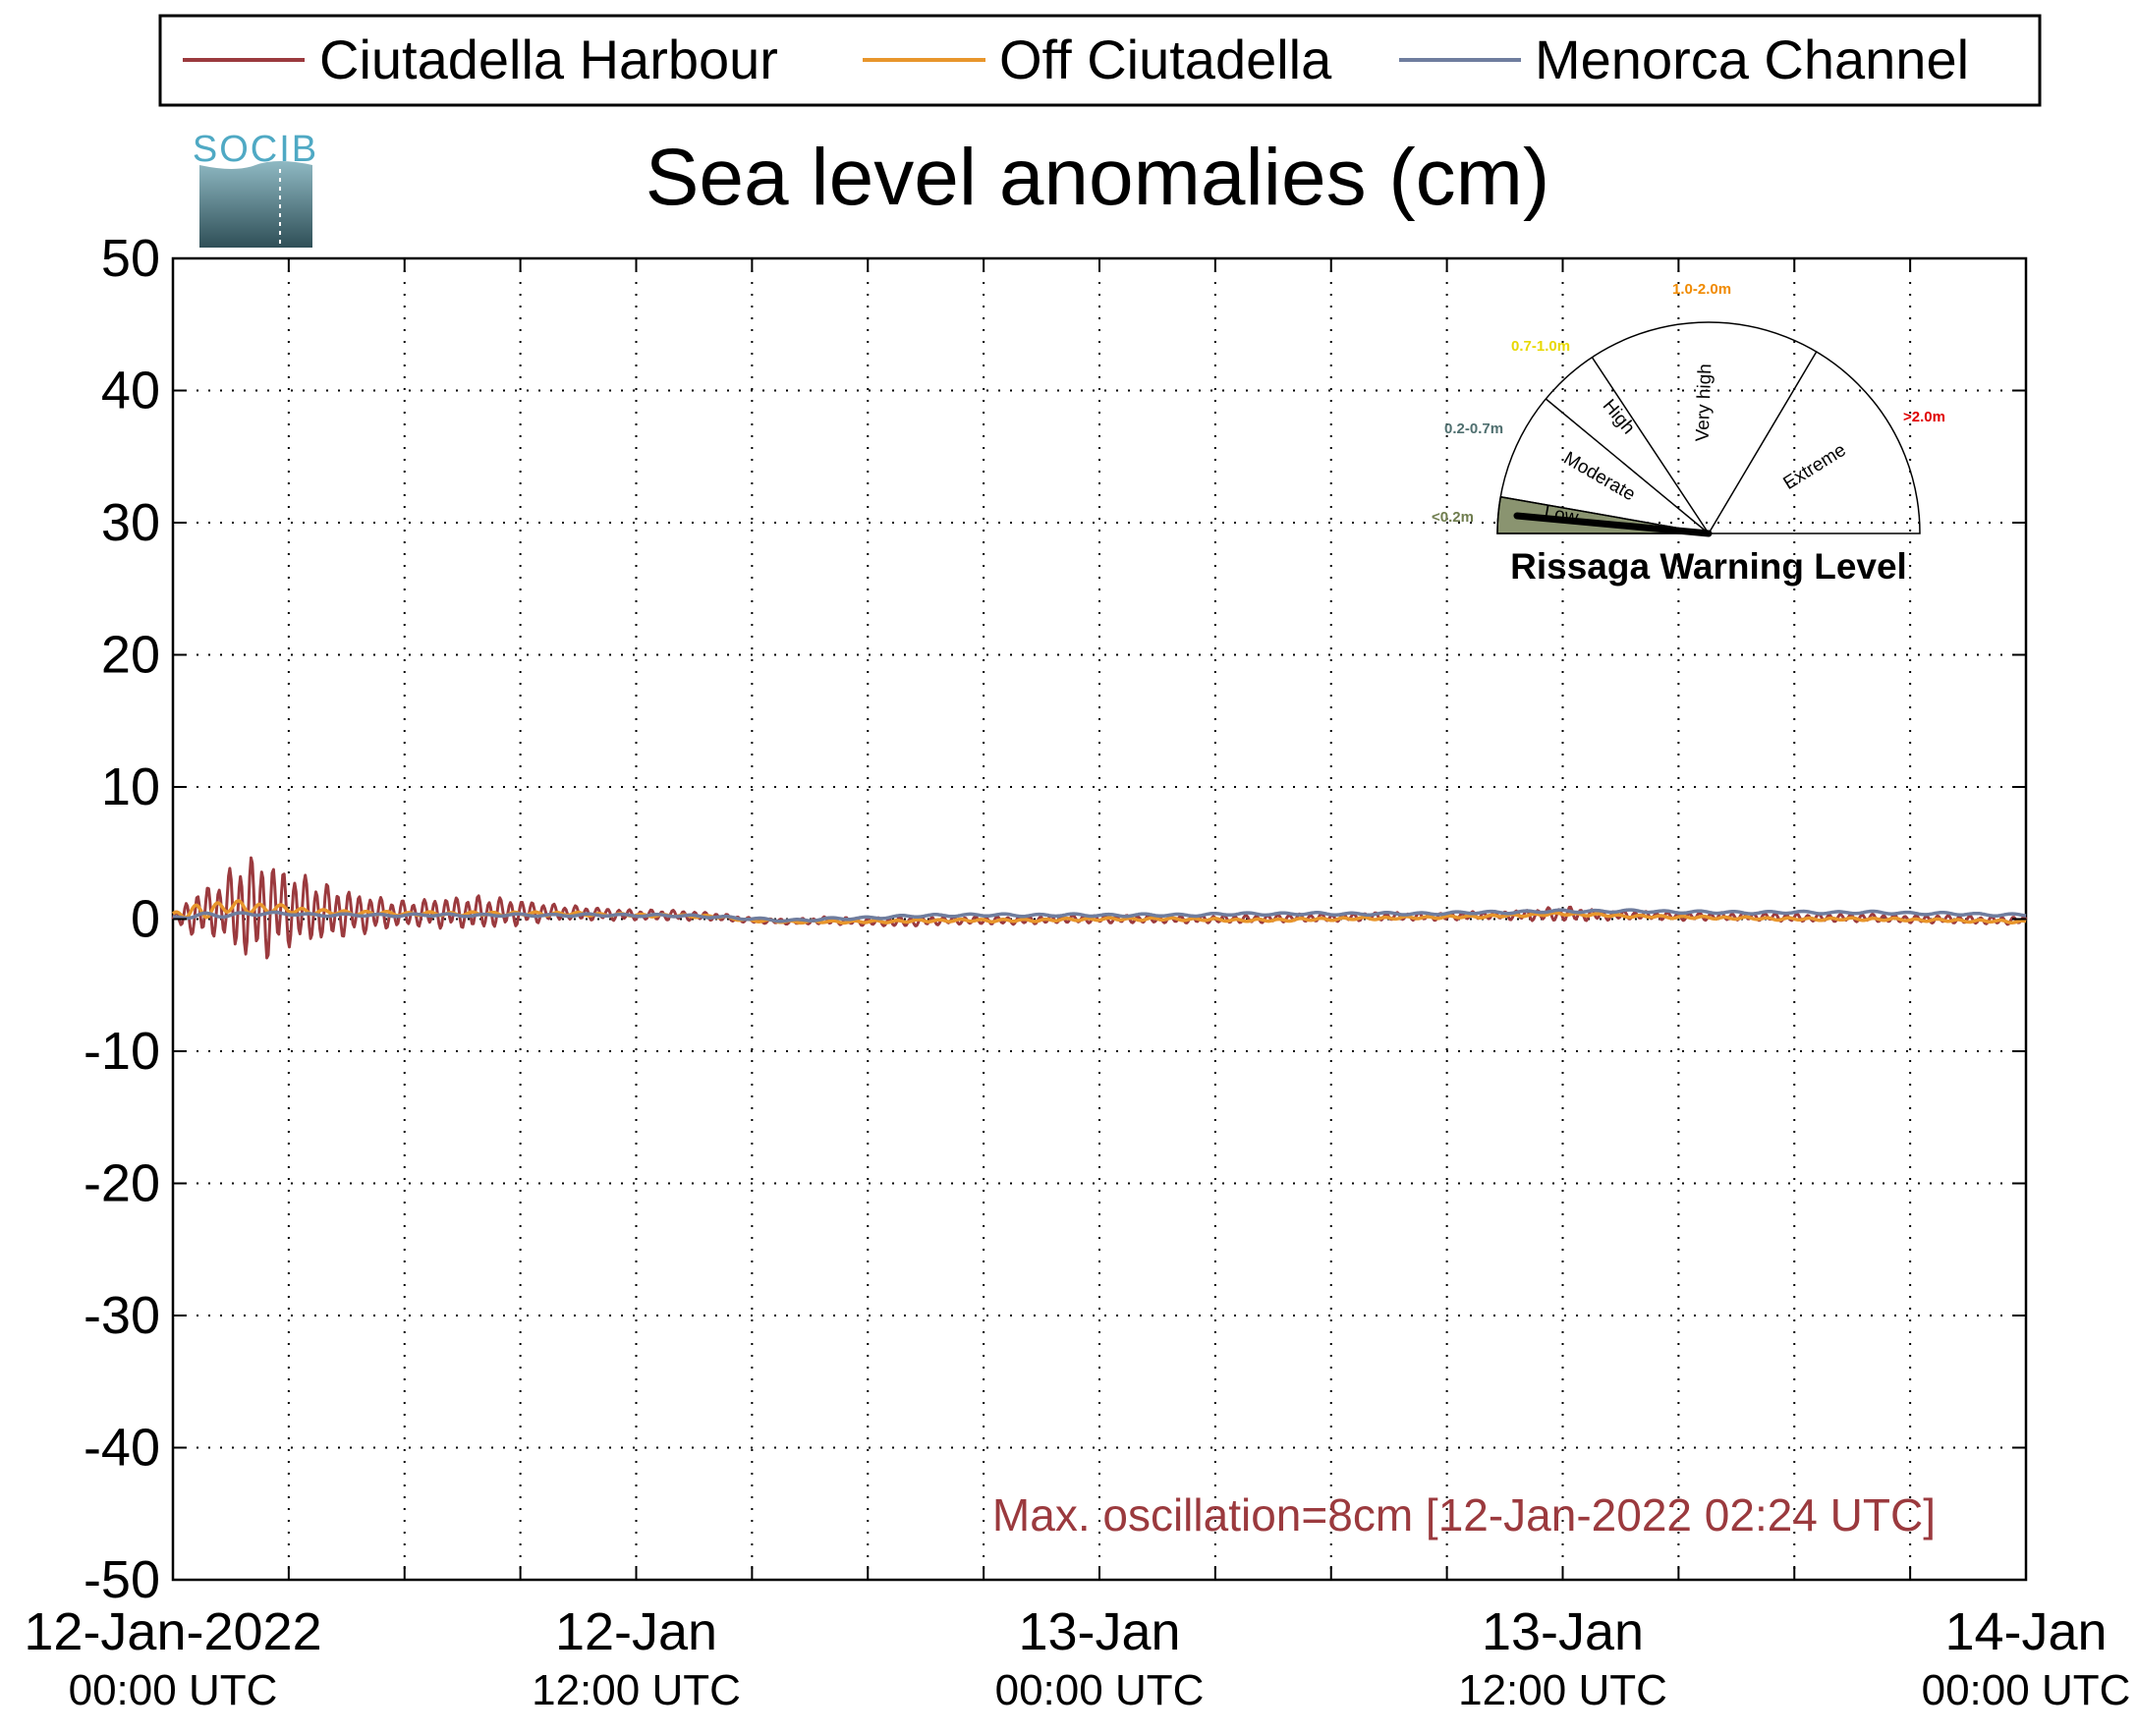 The image size is (2137, 1736). What do you see at coordinates (2025, 1631) in the screenshot?
I see `x-tick-label: 14-Jan` at bounding box center [2025, 1631].